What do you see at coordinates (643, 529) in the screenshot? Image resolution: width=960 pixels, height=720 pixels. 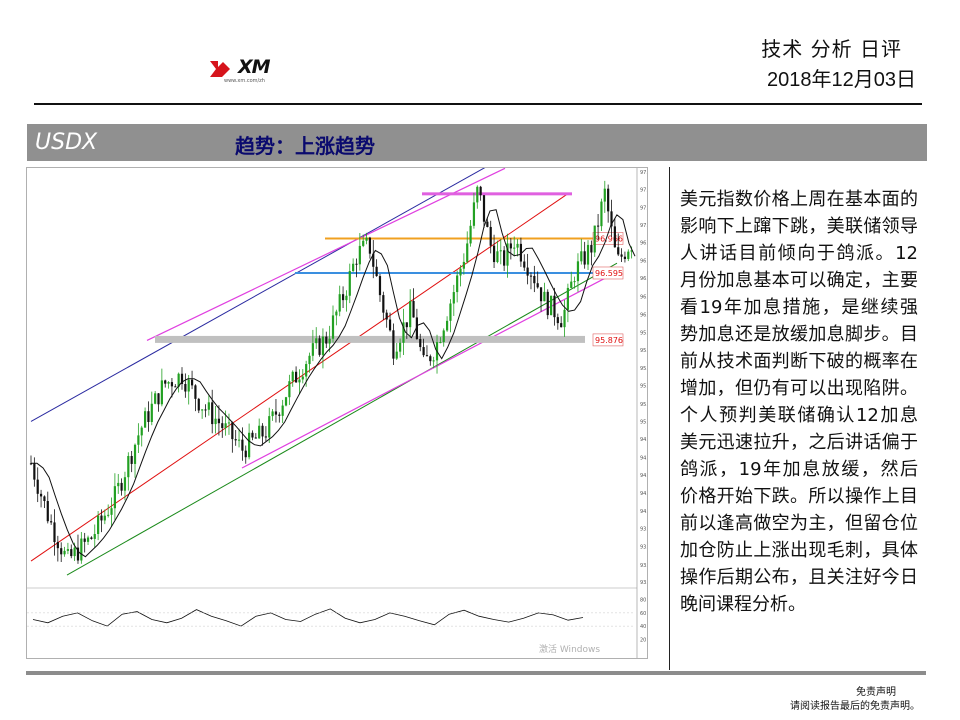 I see `y-tick-label: 93.850` at bounding box center [643, 529].